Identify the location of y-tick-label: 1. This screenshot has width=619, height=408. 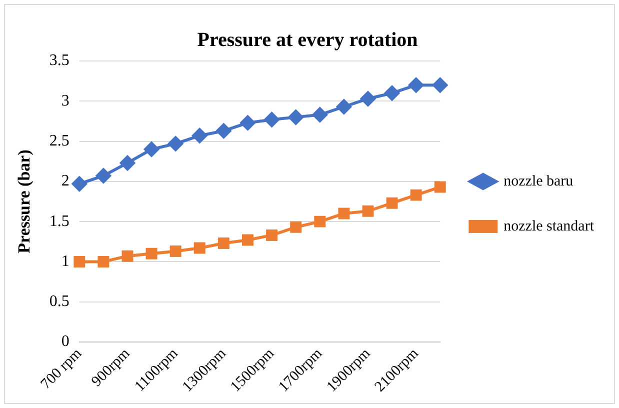
(65, 261).